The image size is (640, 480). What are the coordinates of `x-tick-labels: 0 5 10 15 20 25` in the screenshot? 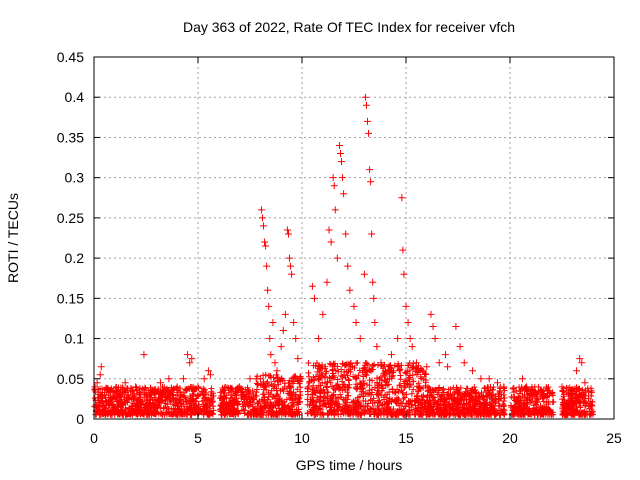 It's located at (356, 438).